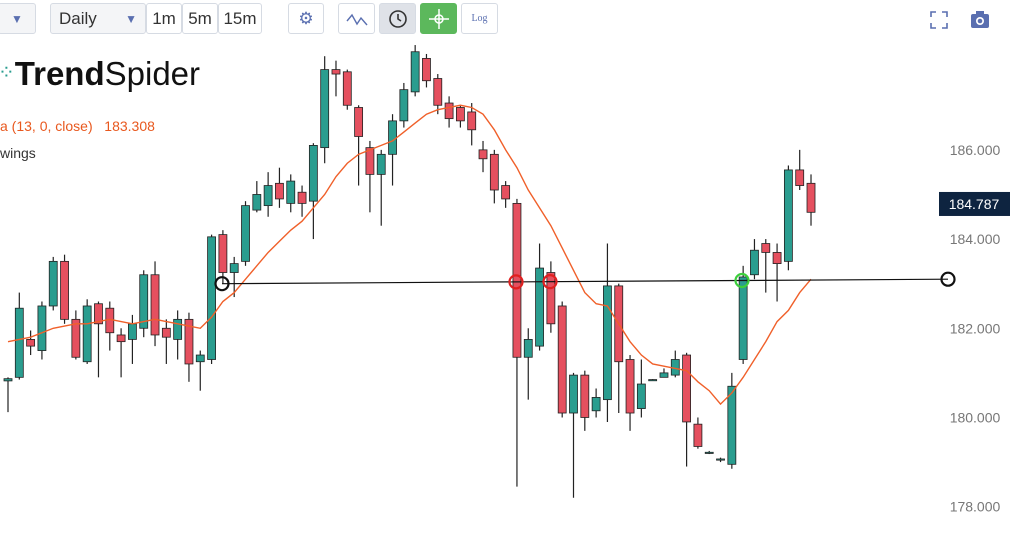 This screenshot has height=533, width=1017. I want to click on y-tick-label: 184.000, so click(975, 239).